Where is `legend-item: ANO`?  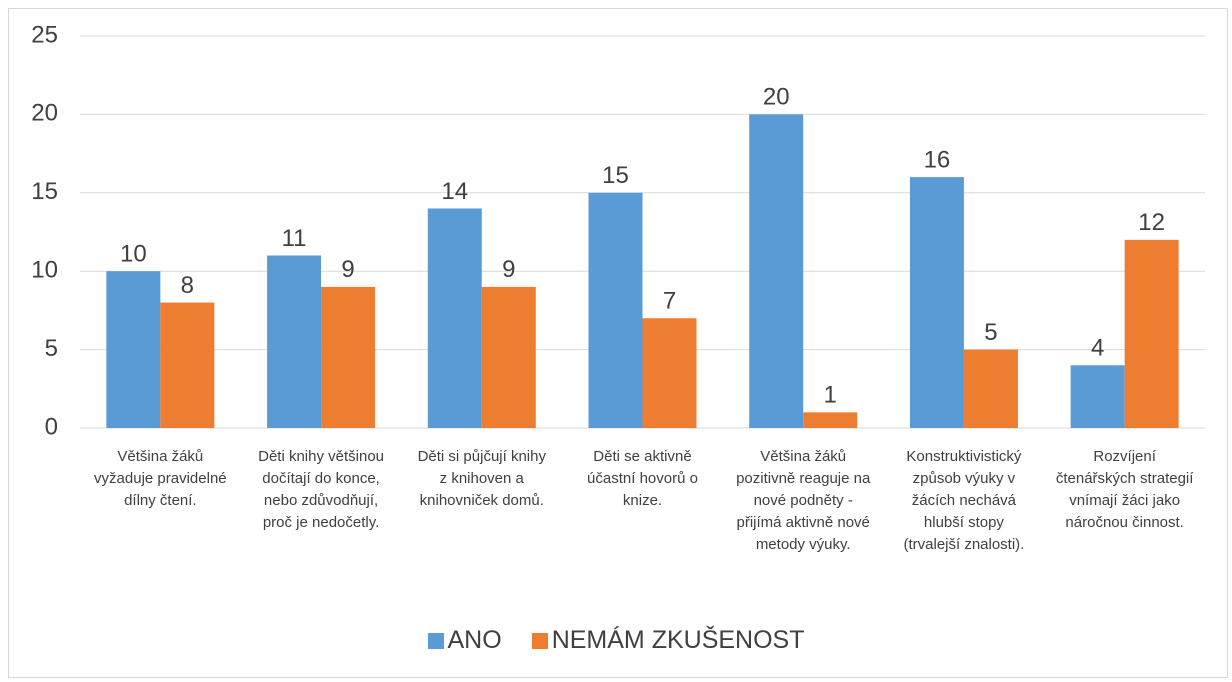 legend-item: ANO is located at coordinates (464, 640).